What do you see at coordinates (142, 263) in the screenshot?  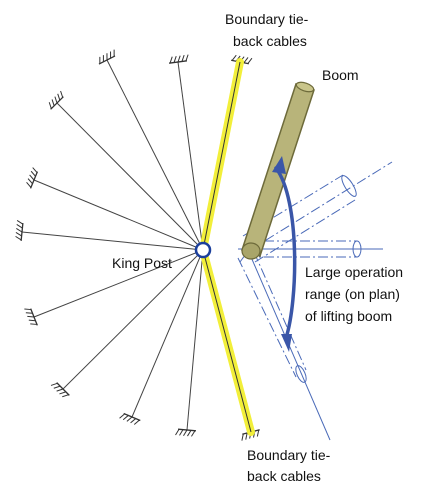 I see `king-post-label: King Post` at bounding box center [142, 263].